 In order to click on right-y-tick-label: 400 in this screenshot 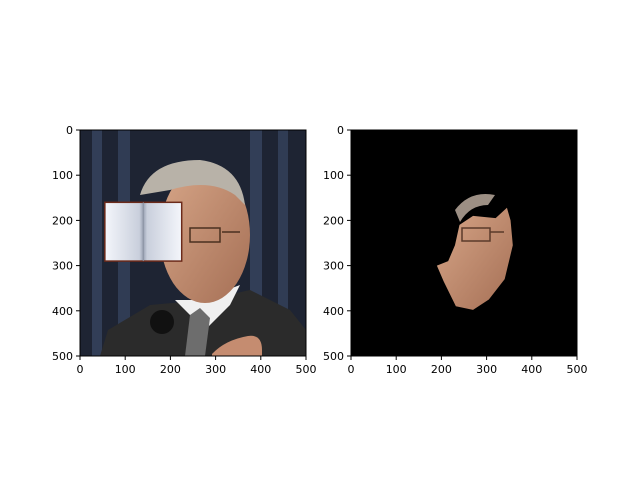, I will do `click(333, 311)`.